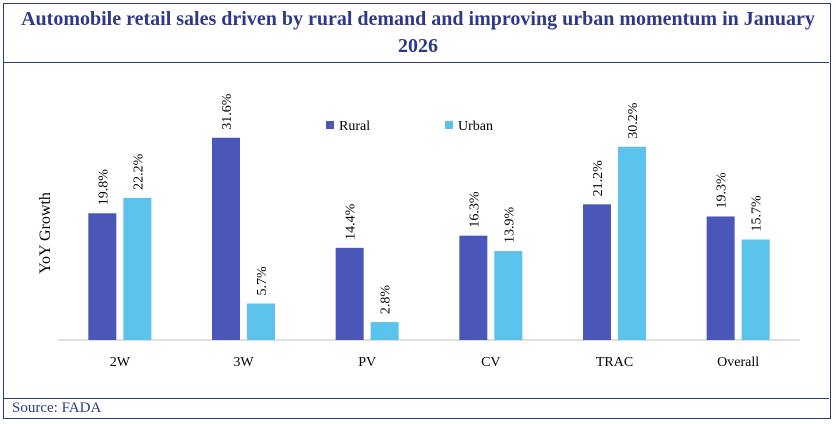  I want to click on bar-rural-pv, so click(349, 293).